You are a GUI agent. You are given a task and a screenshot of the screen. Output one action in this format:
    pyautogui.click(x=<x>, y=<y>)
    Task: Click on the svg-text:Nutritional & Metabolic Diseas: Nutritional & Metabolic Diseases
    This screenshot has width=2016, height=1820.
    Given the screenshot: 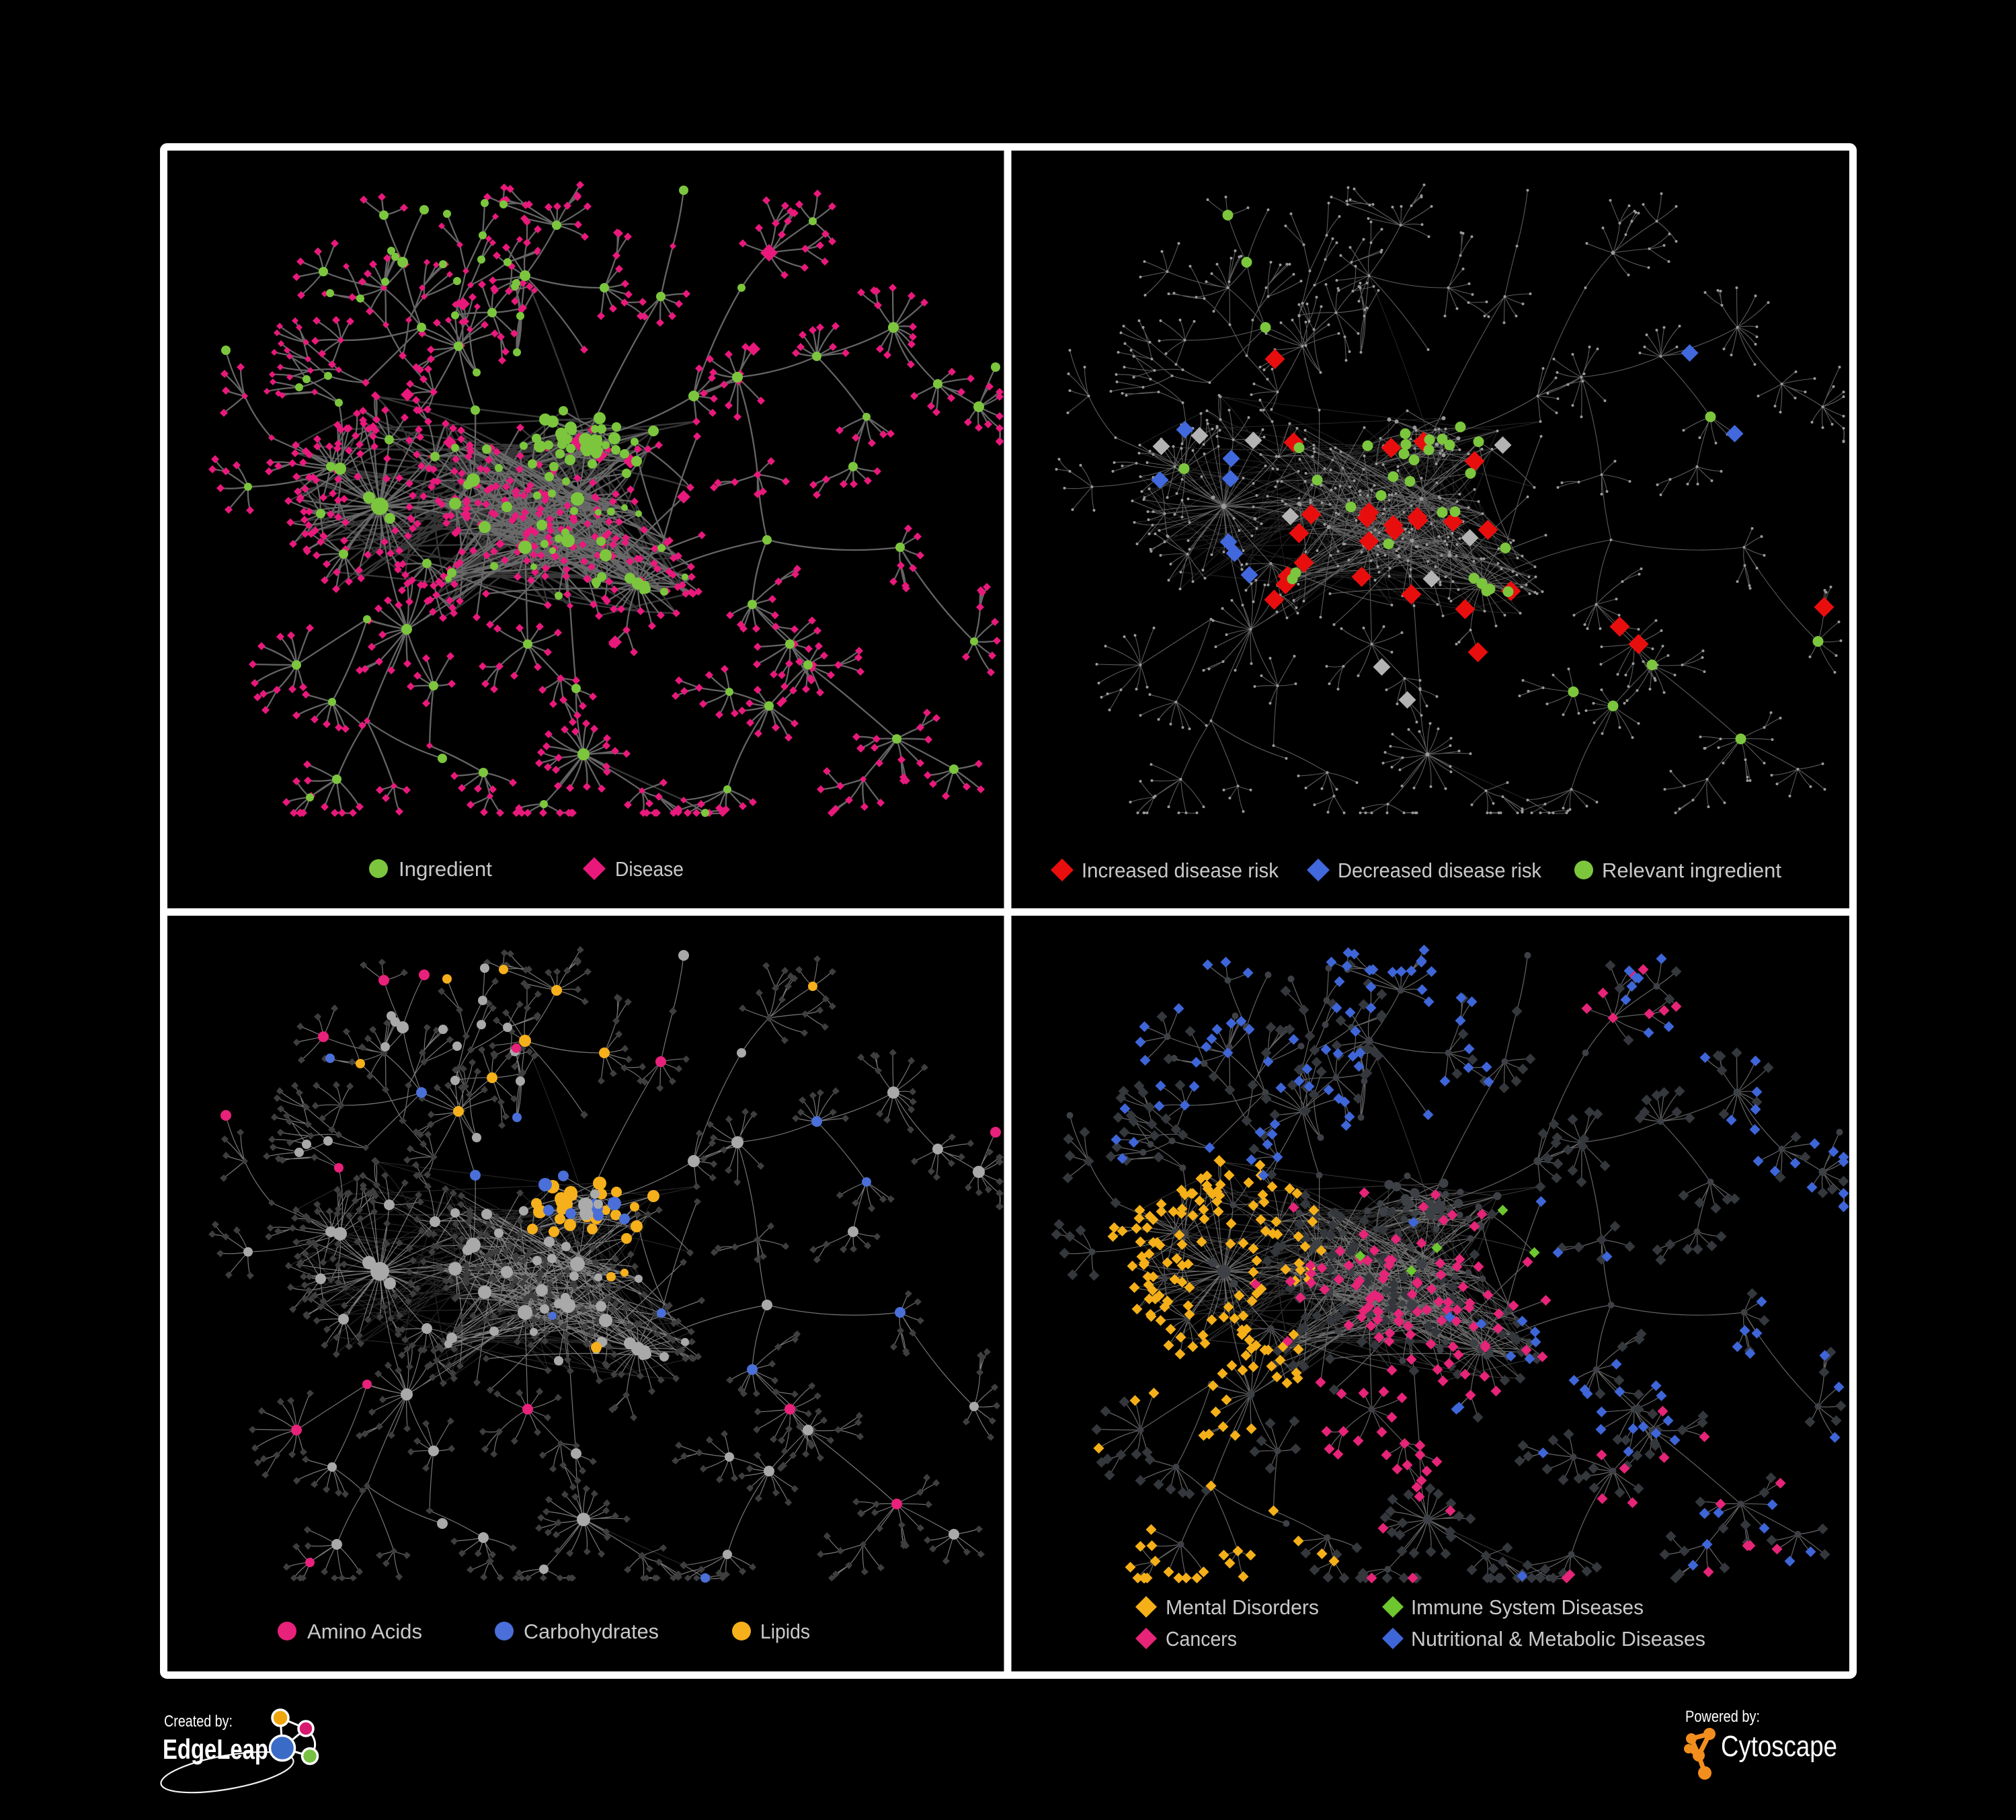 What is the action you would take?
    pyautogui.click(x=1558, y=1639)
    